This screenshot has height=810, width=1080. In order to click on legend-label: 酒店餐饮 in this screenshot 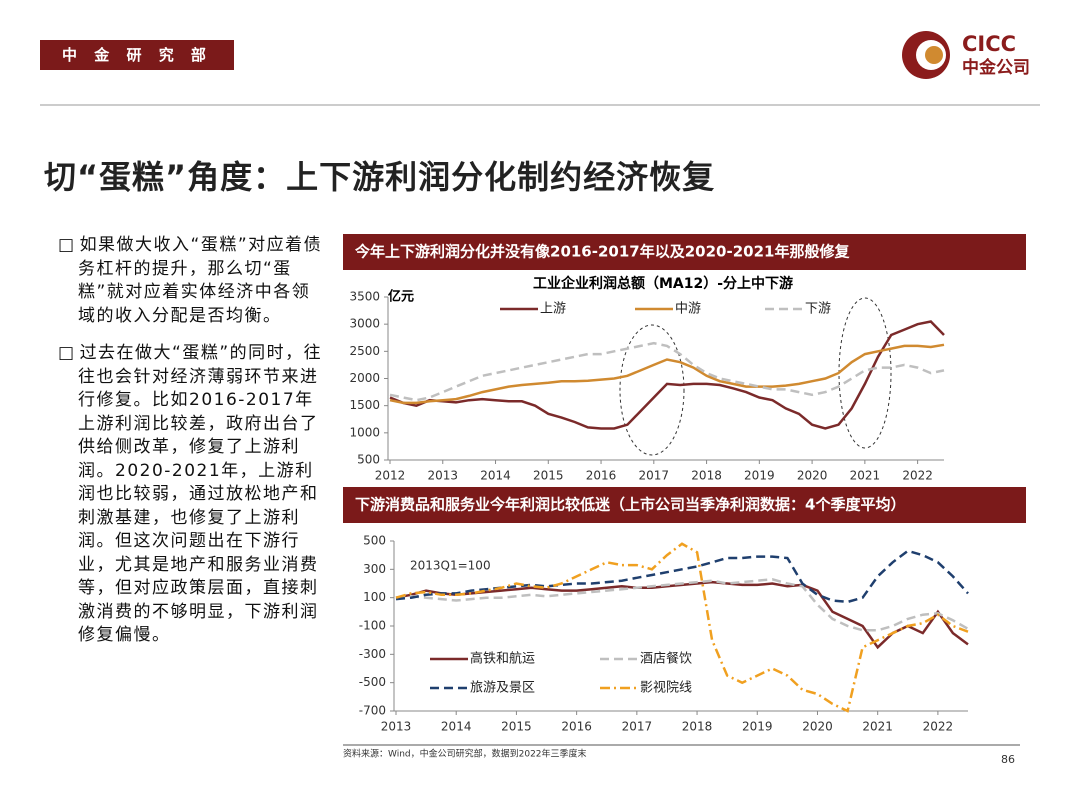, I will do `click(666, 659)`.